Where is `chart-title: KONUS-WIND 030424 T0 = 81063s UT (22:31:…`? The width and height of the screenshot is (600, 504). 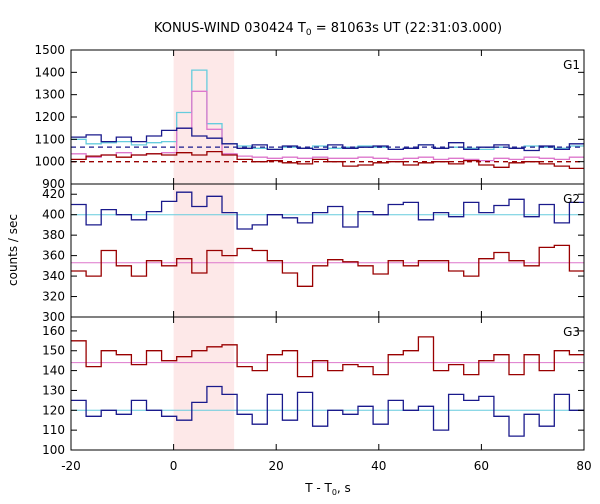 chart-title: KONUS-WIND 030424 T0 = 81063s UT (22:31:… is located at coordinates (328, 29).